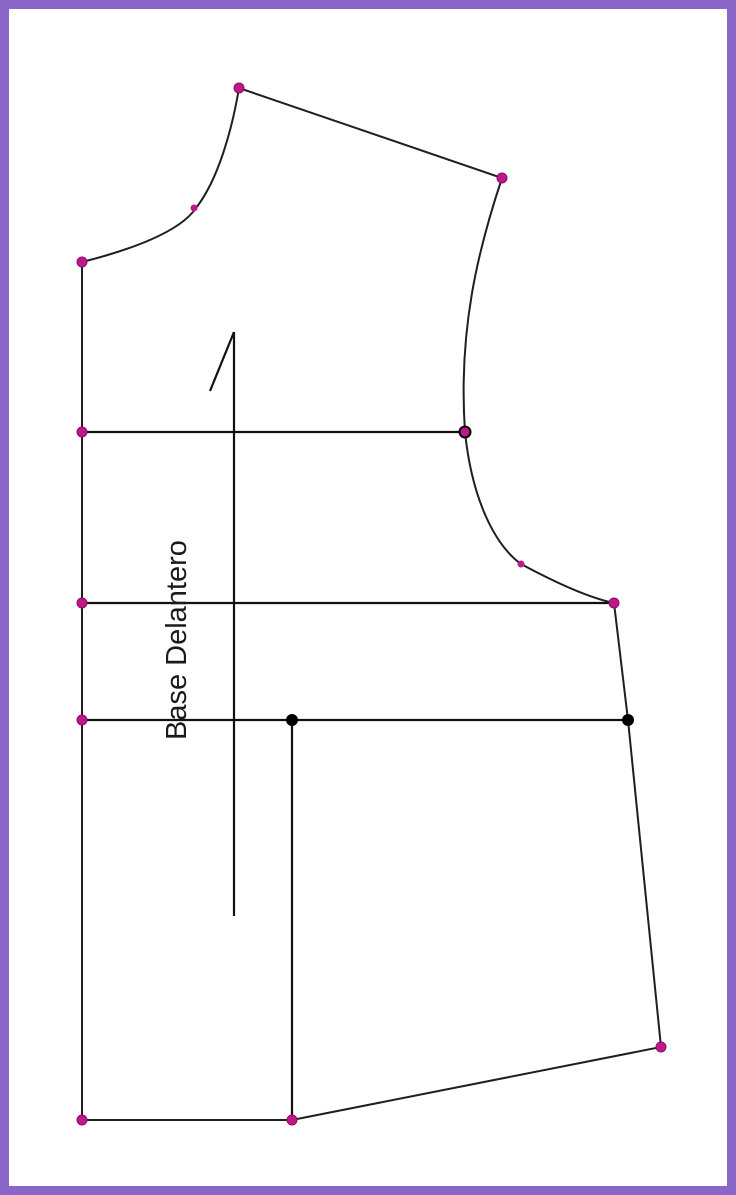 The height and width of the screenshot is (1195, 736). What do you see at coordinates (82, 432) in the screenshot?
I see `point-center-bust` at bounding box center [82, 432].